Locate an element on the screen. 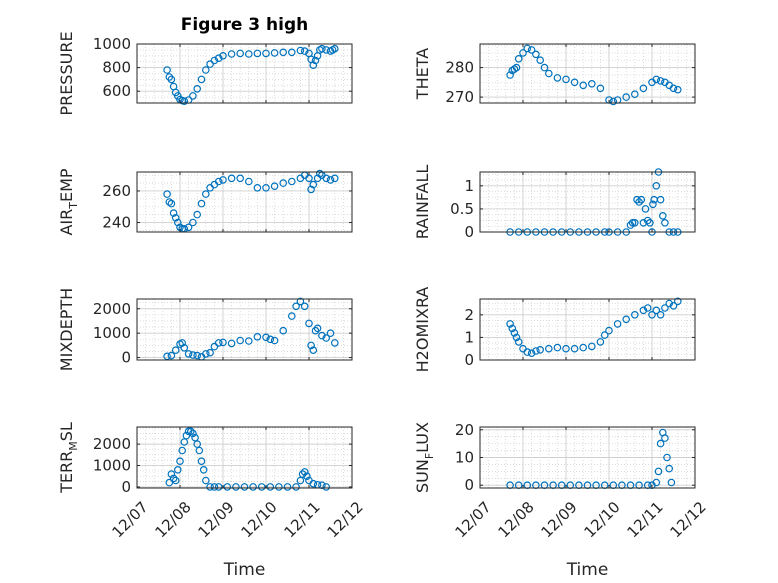 This screenshot has width=778, height=583. x-tick-label: 12/09 is located at coordinates (558, 519).